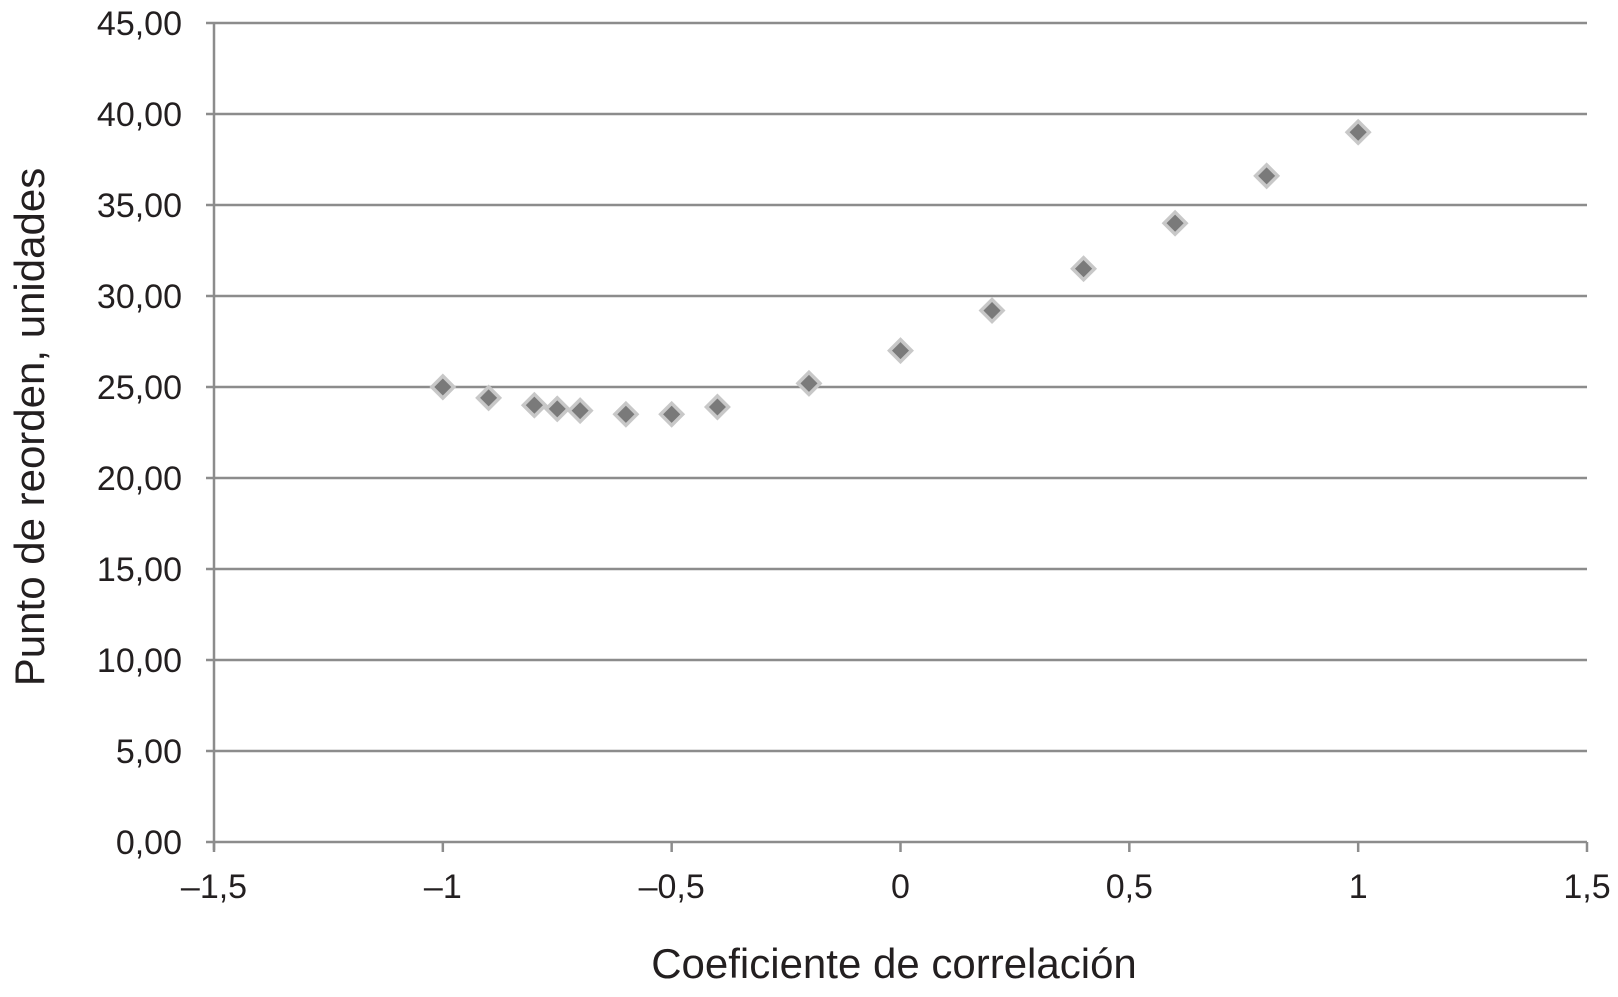 Image resolution: width=1618 pixels, height=997 pixels. What do you see at coordinates (1586, 887) in the screenshot?
I see `x-tick-label: 1,5` at bounding box center [1586, 887].